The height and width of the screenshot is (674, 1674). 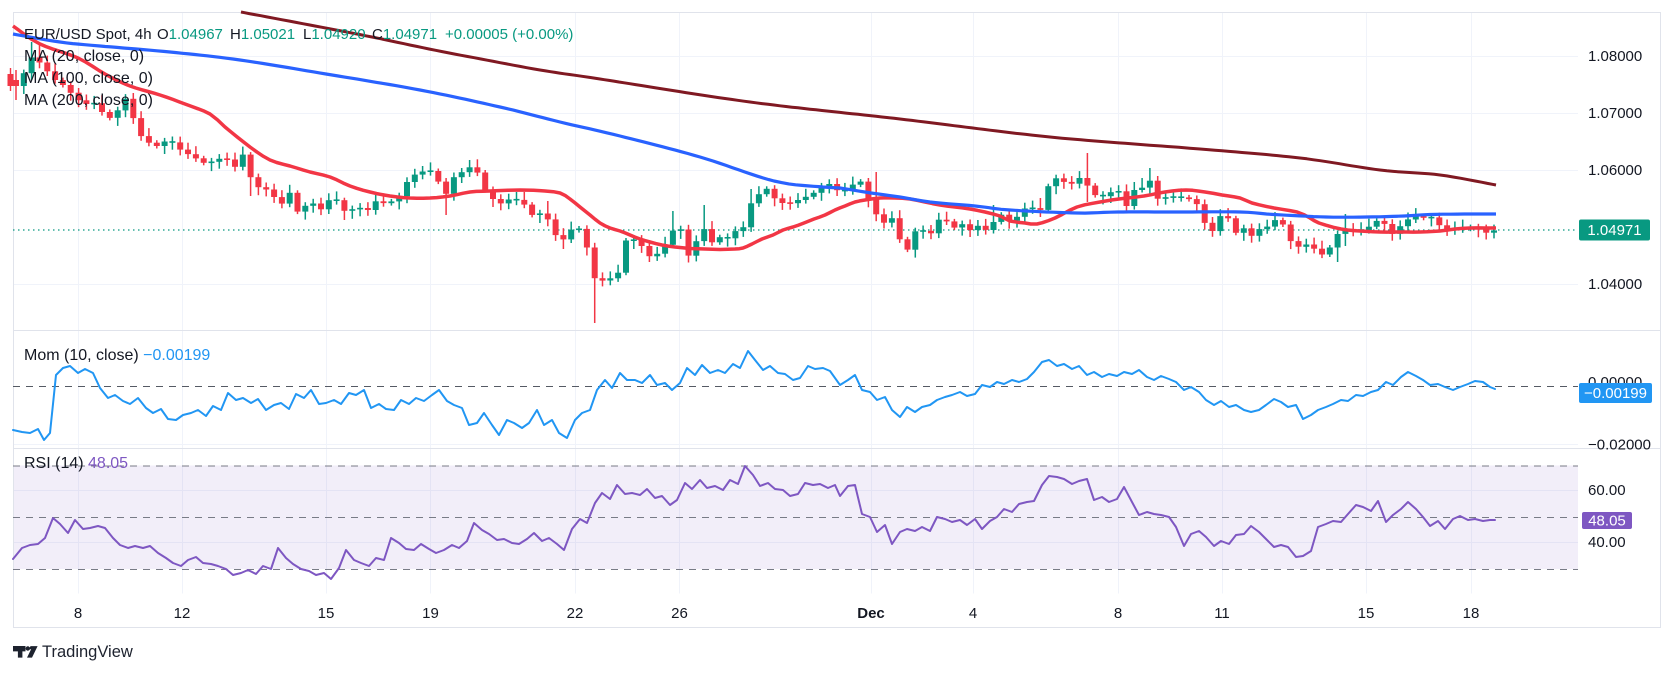 I want to click on svg-text: EUR/USD Spot, 4h, so click(x=88, y=34).